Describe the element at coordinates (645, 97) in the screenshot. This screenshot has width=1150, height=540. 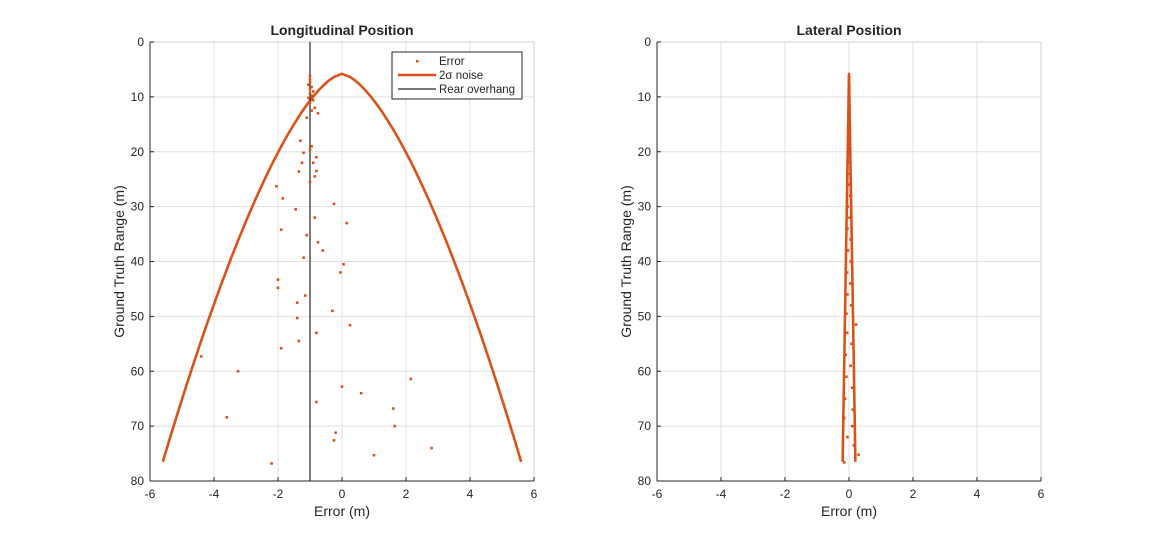
I see `y-tick-label: 10` at that location.